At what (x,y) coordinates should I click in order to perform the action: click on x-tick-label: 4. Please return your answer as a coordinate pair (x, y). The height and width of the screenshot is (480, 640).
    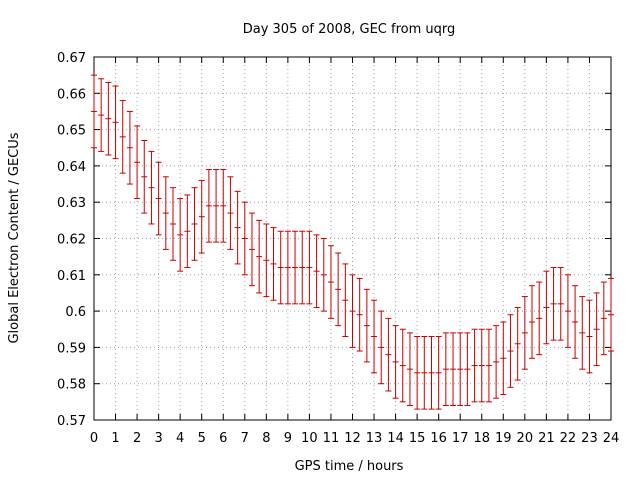
    Looking at the image, I should click on (180, 438).